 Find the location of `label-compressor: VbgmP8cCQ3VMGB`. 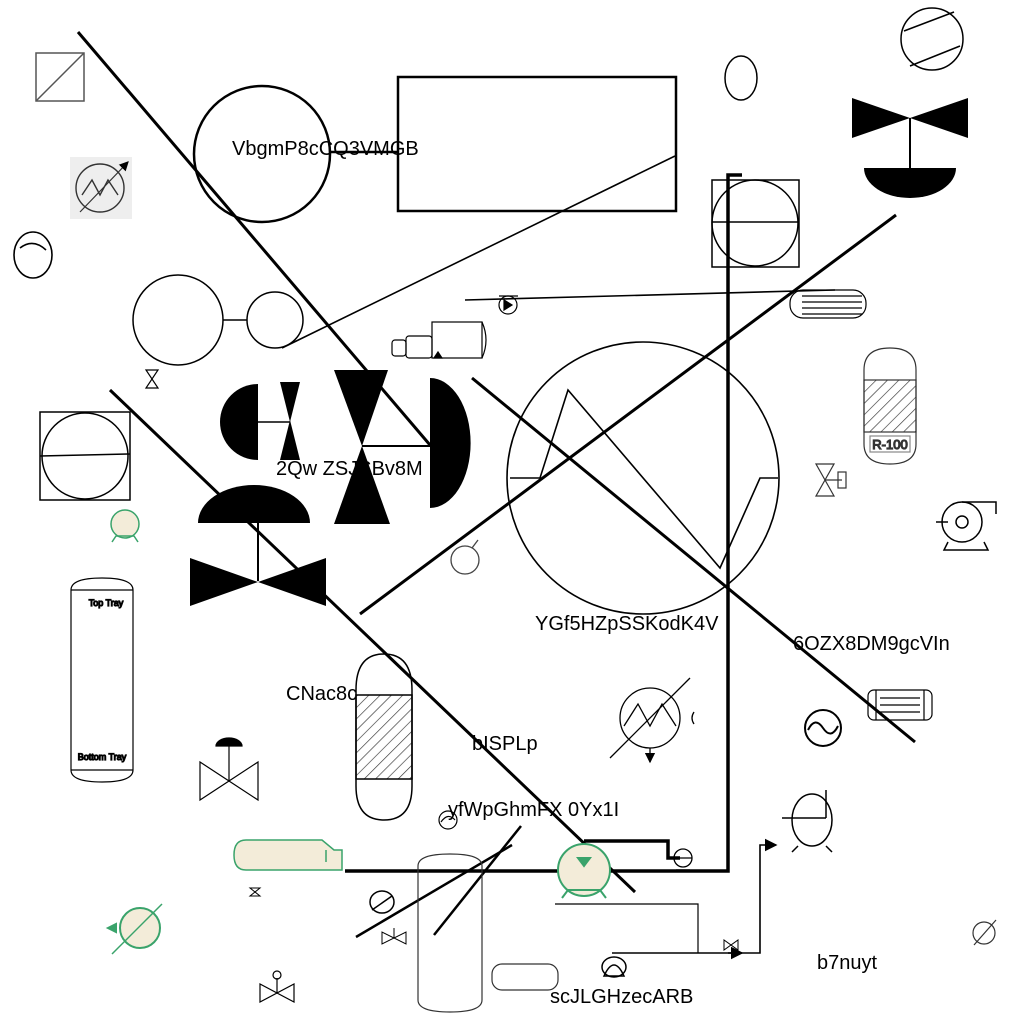

label-compressor: VbgmP8cCQ3VMGB is located at coordinates (325, 149).